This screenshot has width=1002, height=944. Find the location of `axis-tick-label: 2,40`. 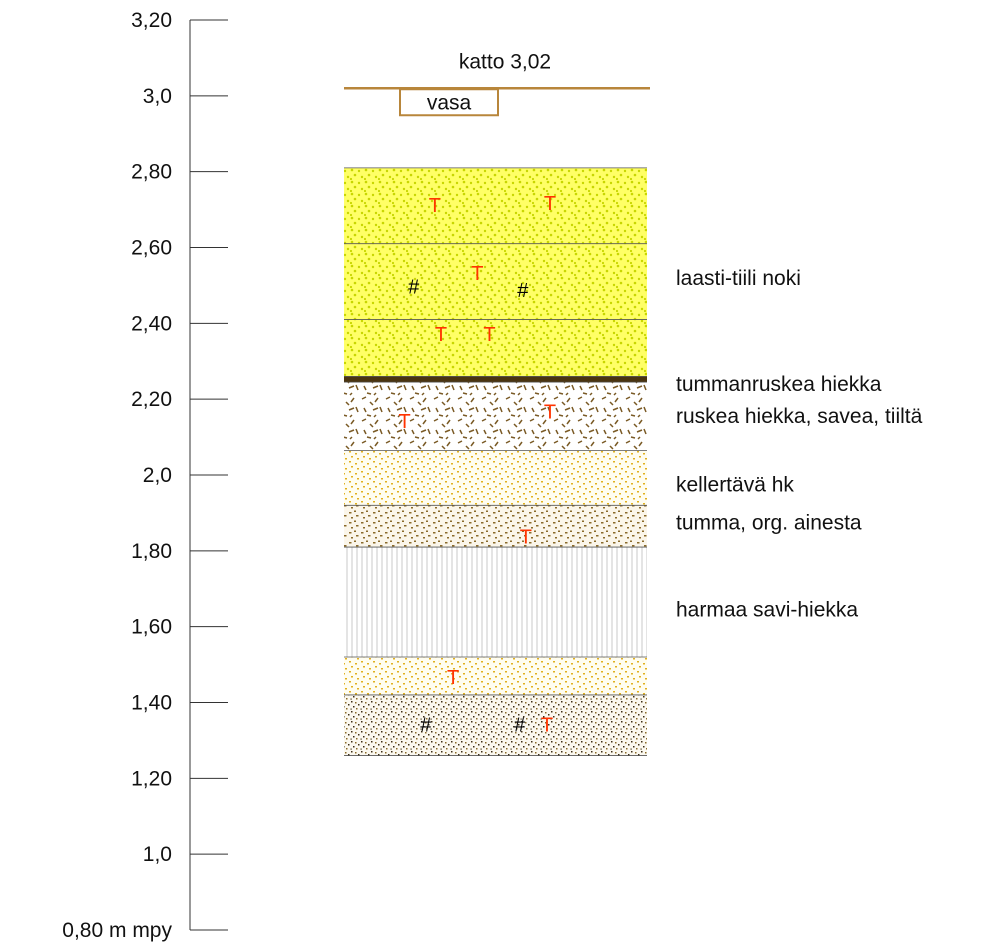

axis-tick-label: 2,40 is located at coordinates (151, 323).